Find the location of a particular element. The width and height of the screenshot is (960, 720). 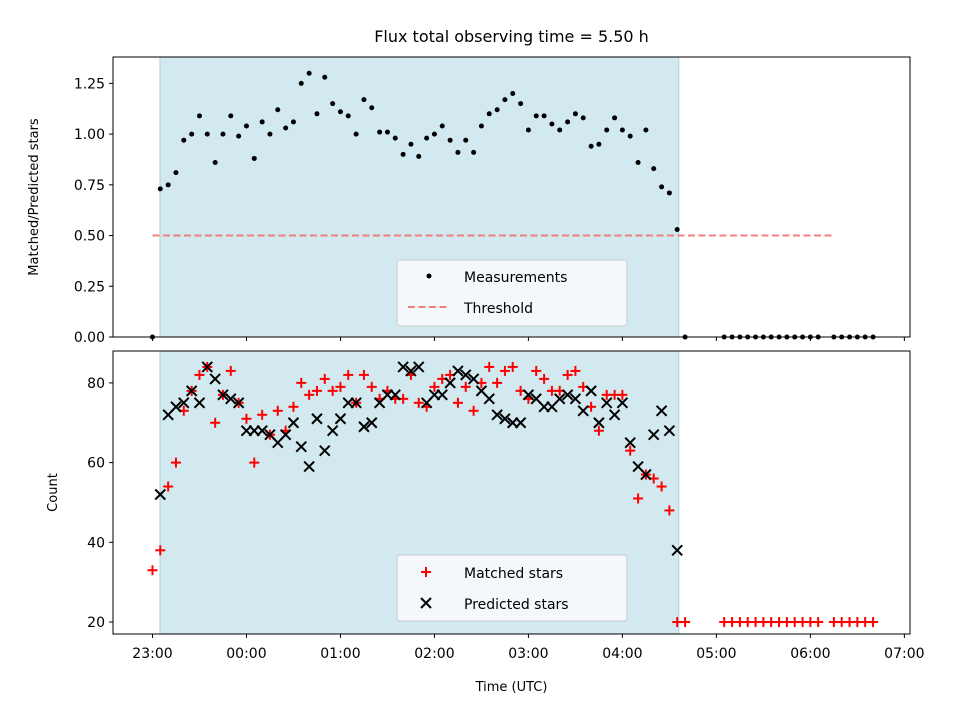

count-y-ticks: 20 40 60 80 is located at coordinates (100, 503).